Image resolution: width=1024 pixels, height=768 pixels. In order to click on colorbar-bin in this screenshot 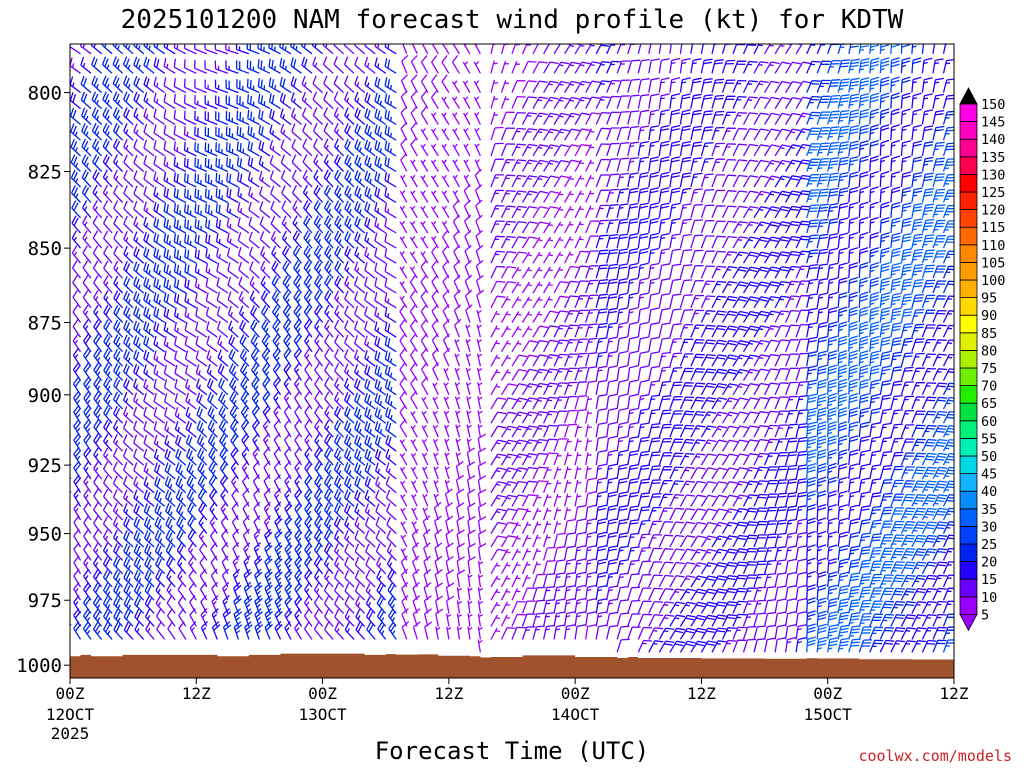, I will do `click(968, 500)`.